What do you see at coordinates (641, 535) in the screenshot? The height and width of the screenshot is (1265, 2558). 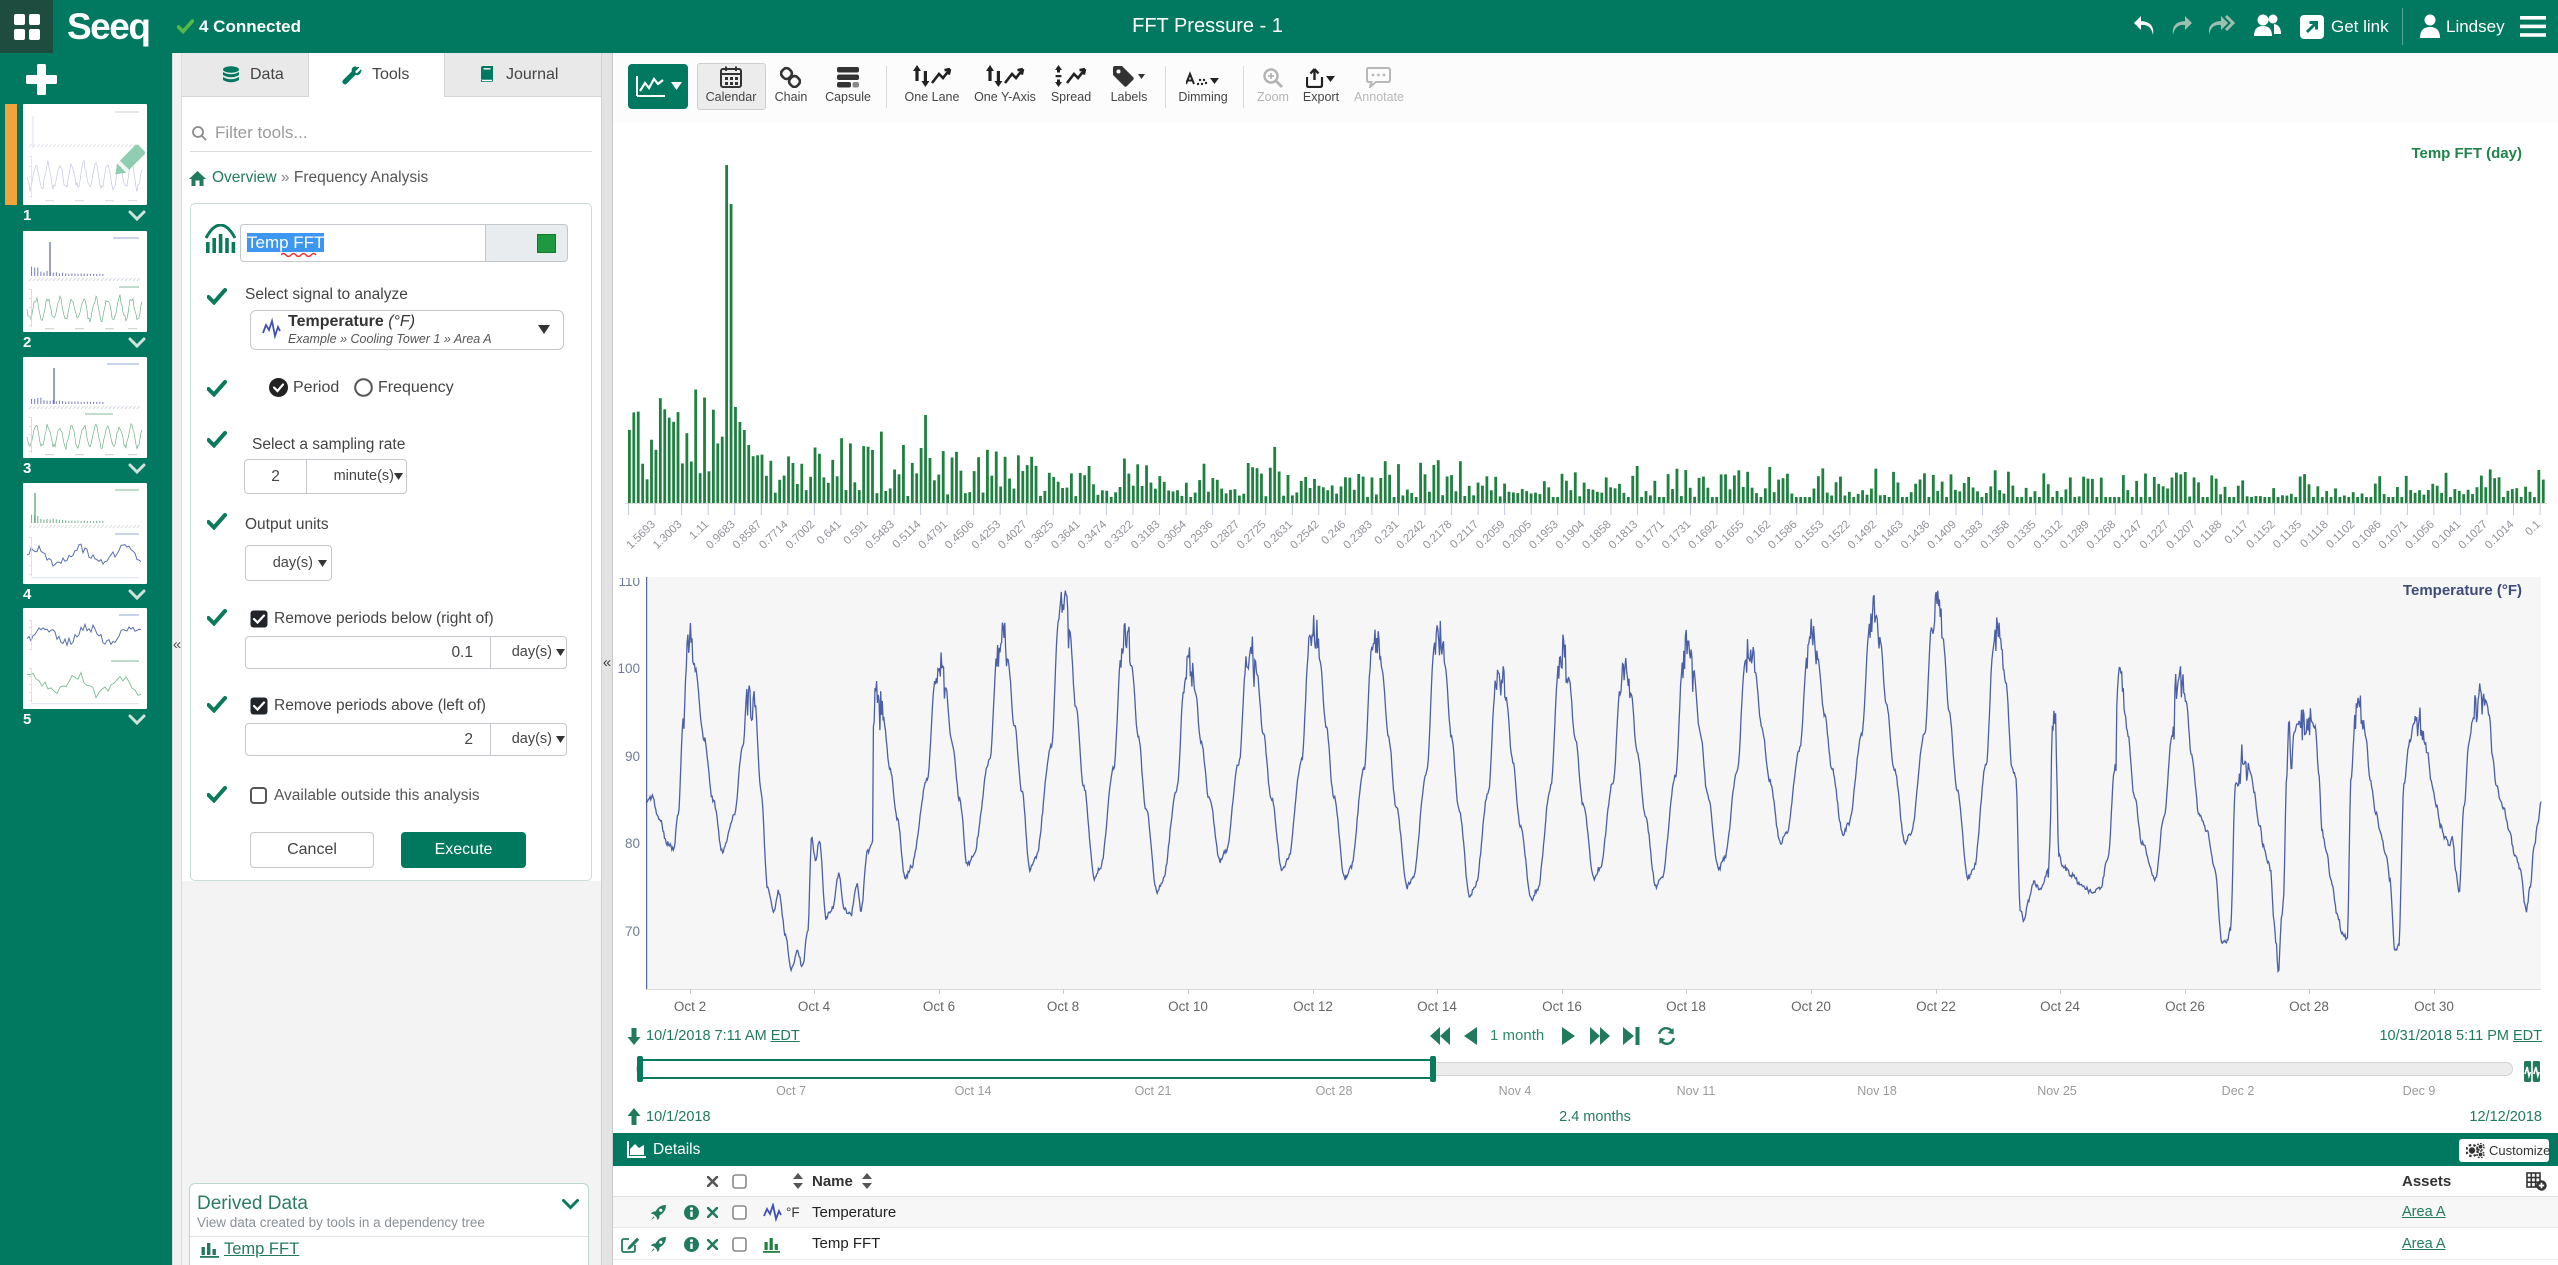 I see `svg-text: 1.5693` at bounding box center [641, 535].